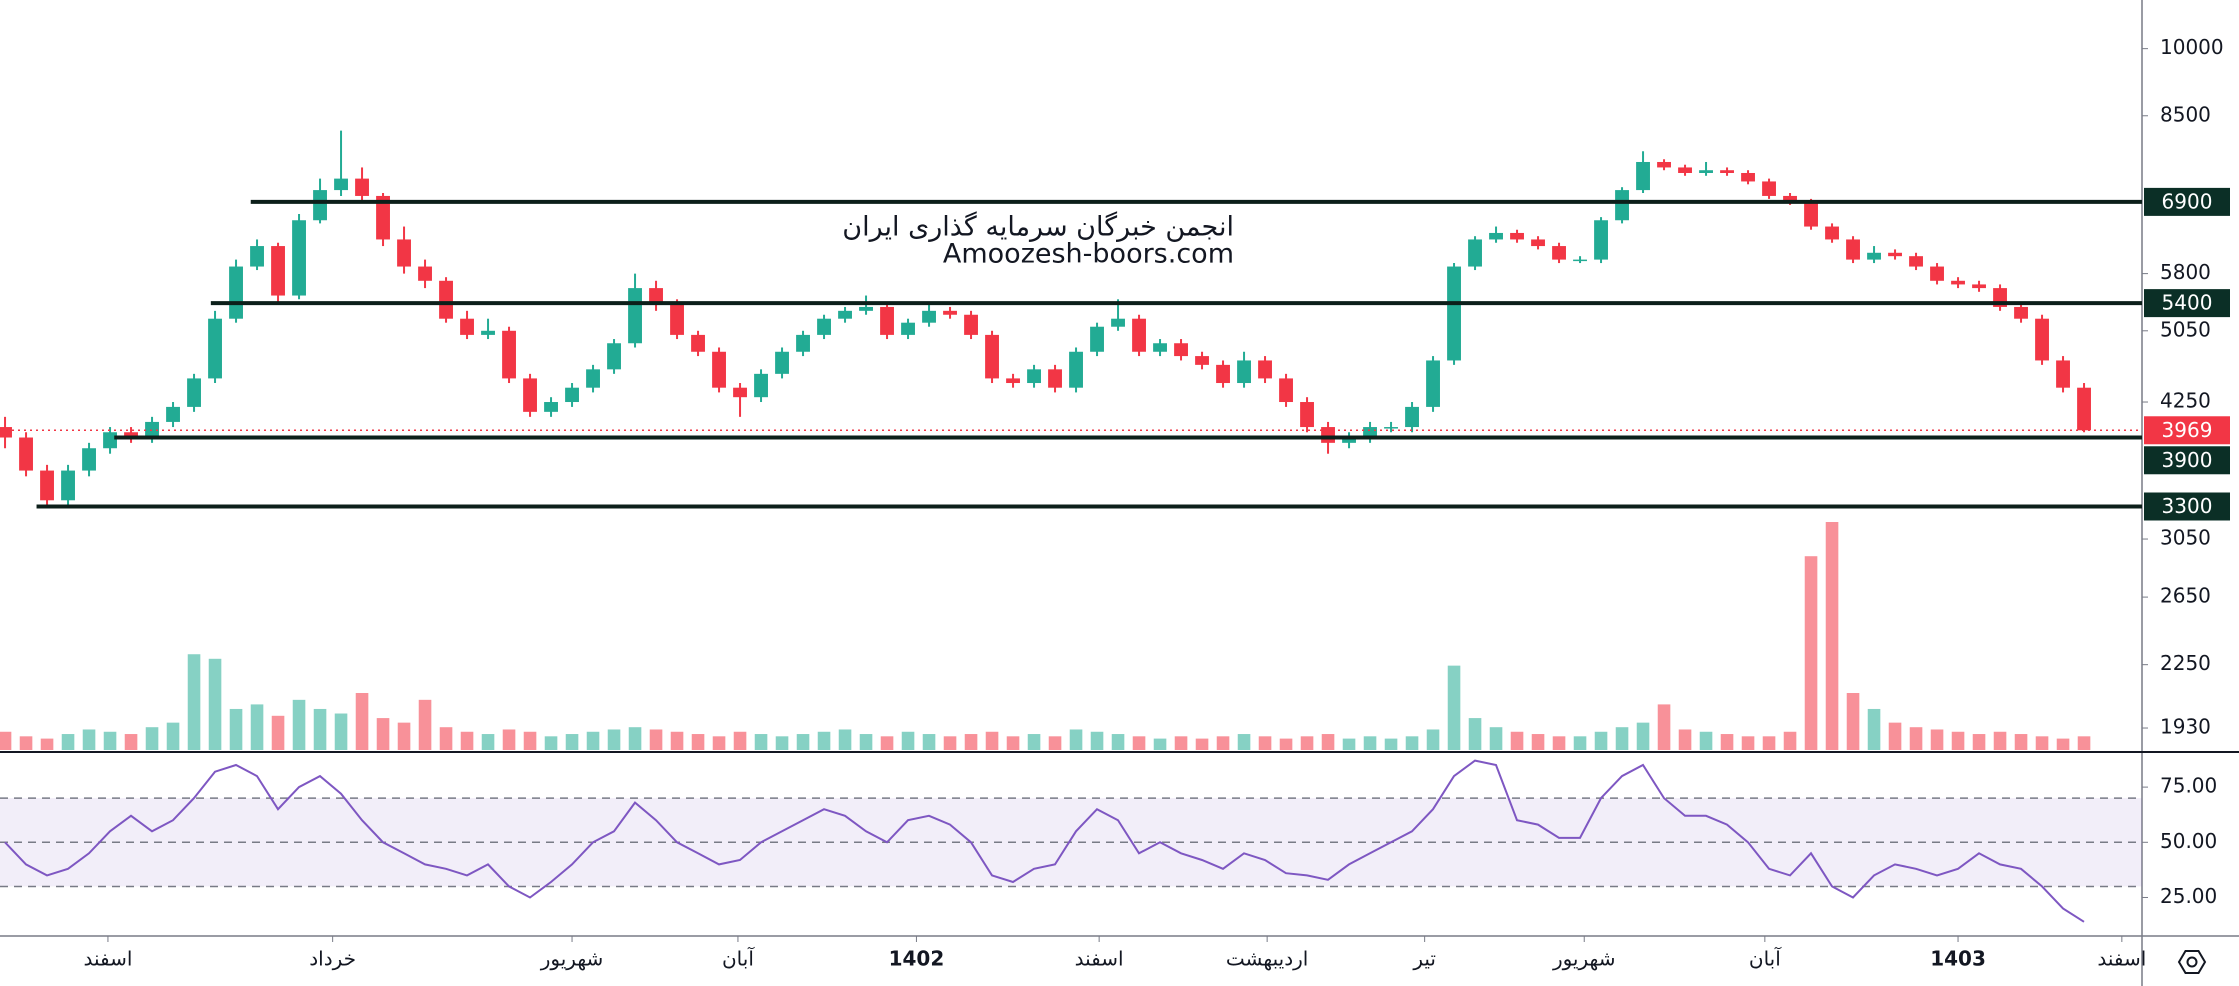 The width and height of the screenshot is (2239, 986). What do you see at coordinates (1088, 254) in the screenshot?
I see `watermark-text: Amoozesh-boors.com` at bounding box center [1088, 254].